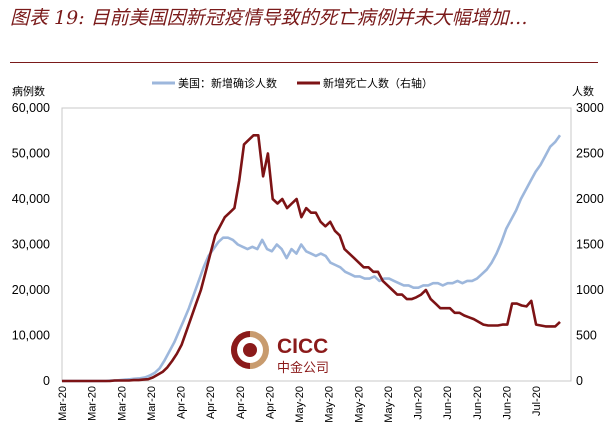 The width and height of the screenshot is (608, 438). What do you see at coordinates (579, 381) in the screenshot?
I see `y-right-tick-label: 0` at bounding box center [579, 381].